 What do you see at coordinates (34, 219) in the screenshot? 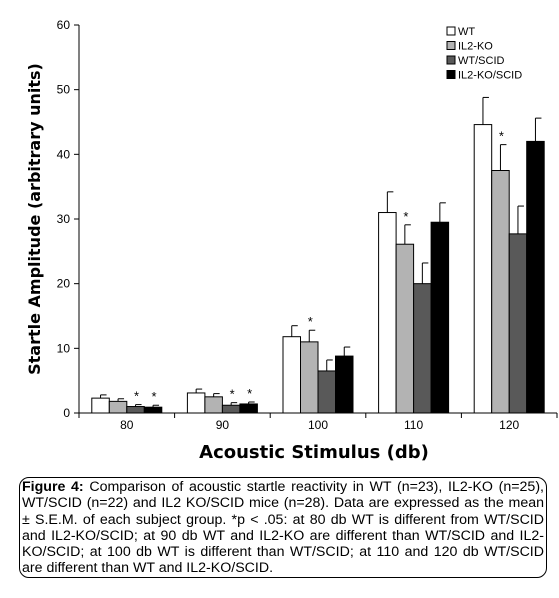
I see `y-axis-title: Startle Amplitude (arbitrary units)` at bounding box center [34, 219].